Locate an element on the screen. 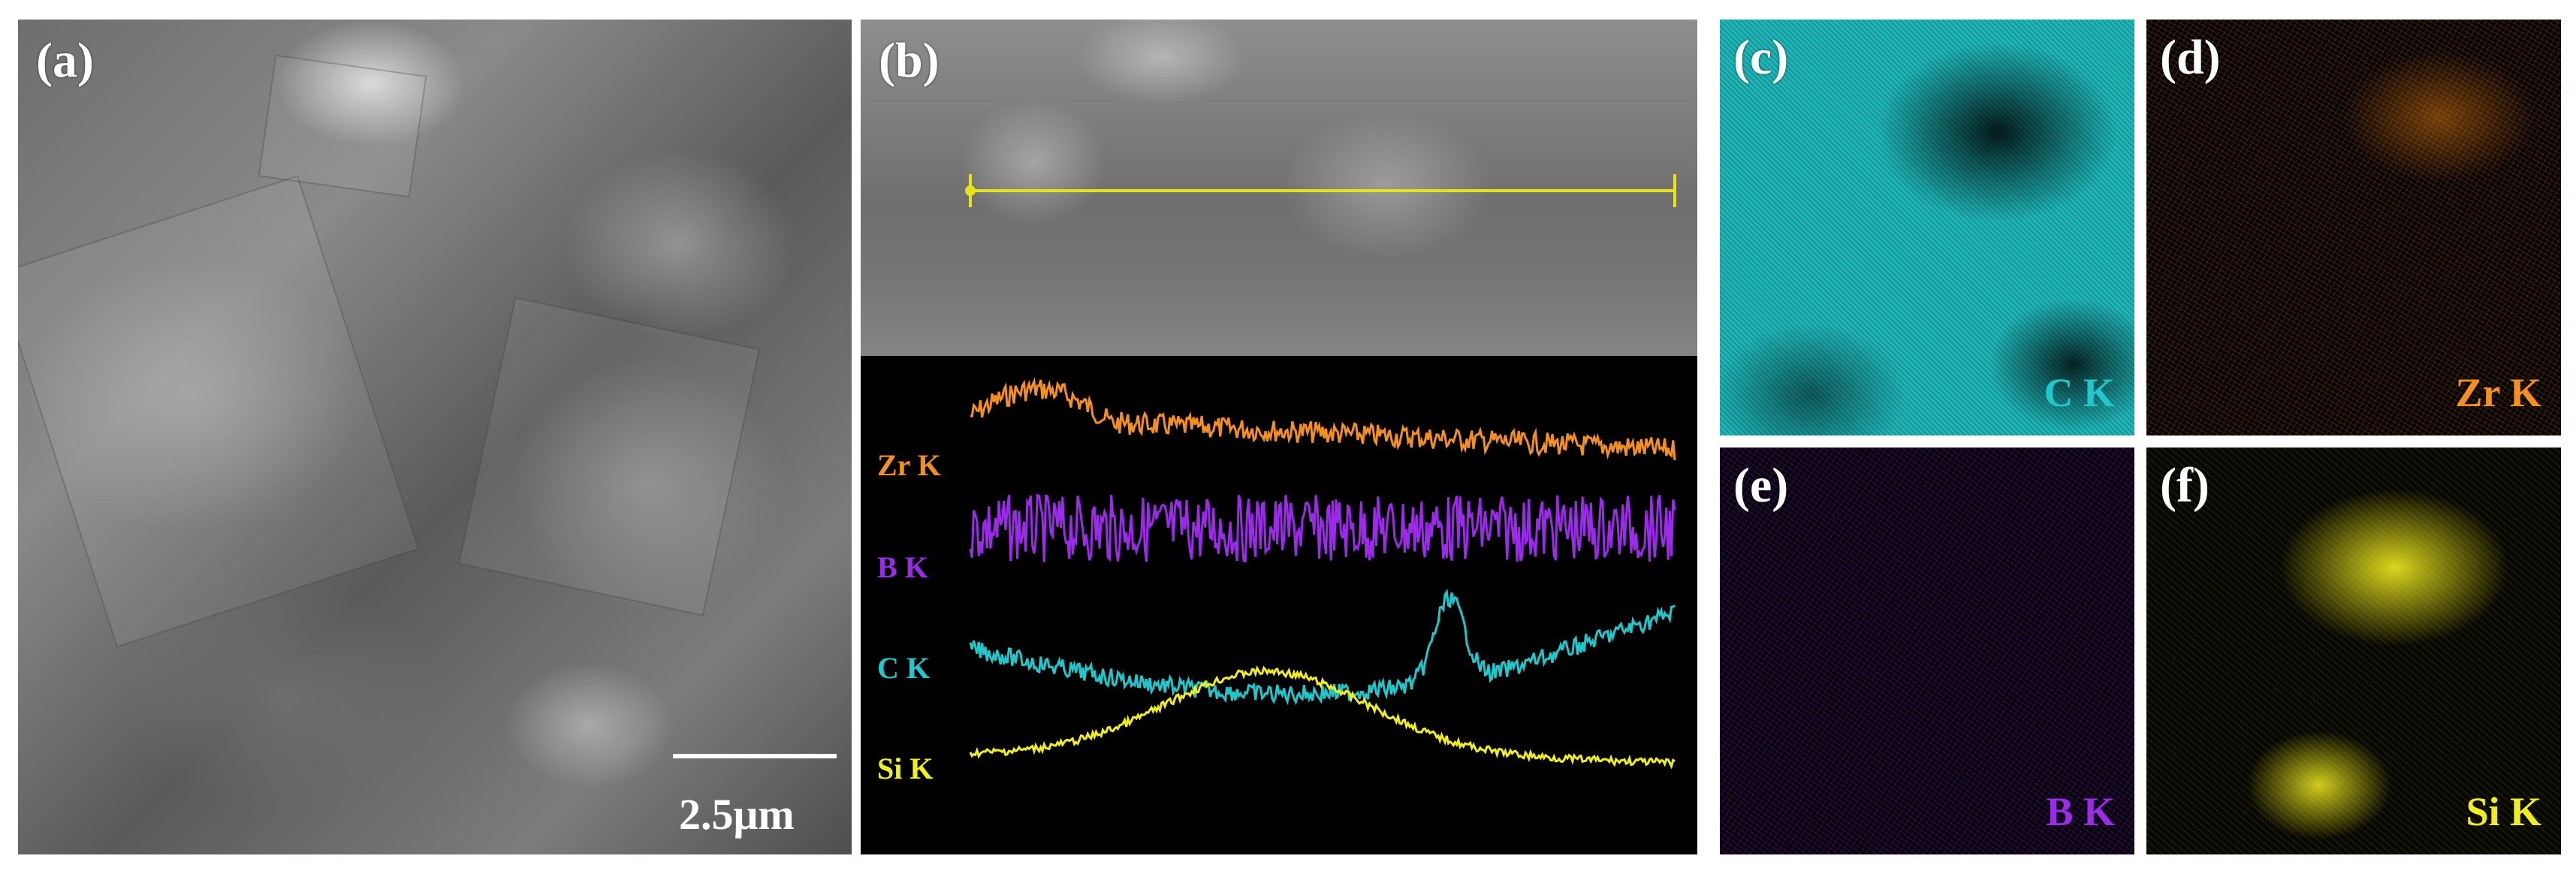 Image resolution: width=2576 pixels, height=877 pixels. linescan-label-c: C K is located at coordinates (903, 668).